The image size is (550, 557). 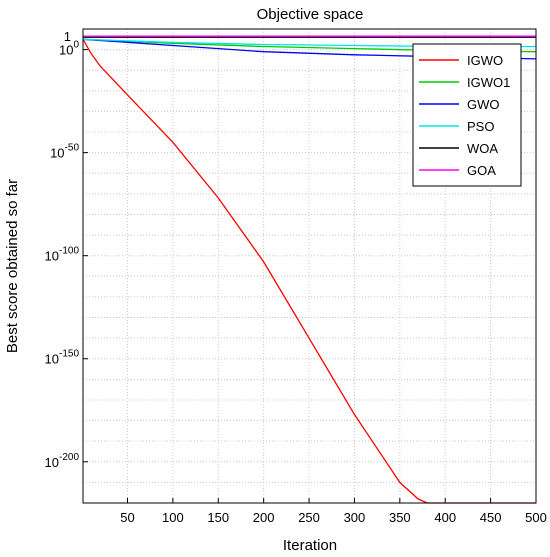 What do you see at coordinates (173, 517) in the screenshot?
I see `x-tick-label: 100` at bounding box center [173, 517].